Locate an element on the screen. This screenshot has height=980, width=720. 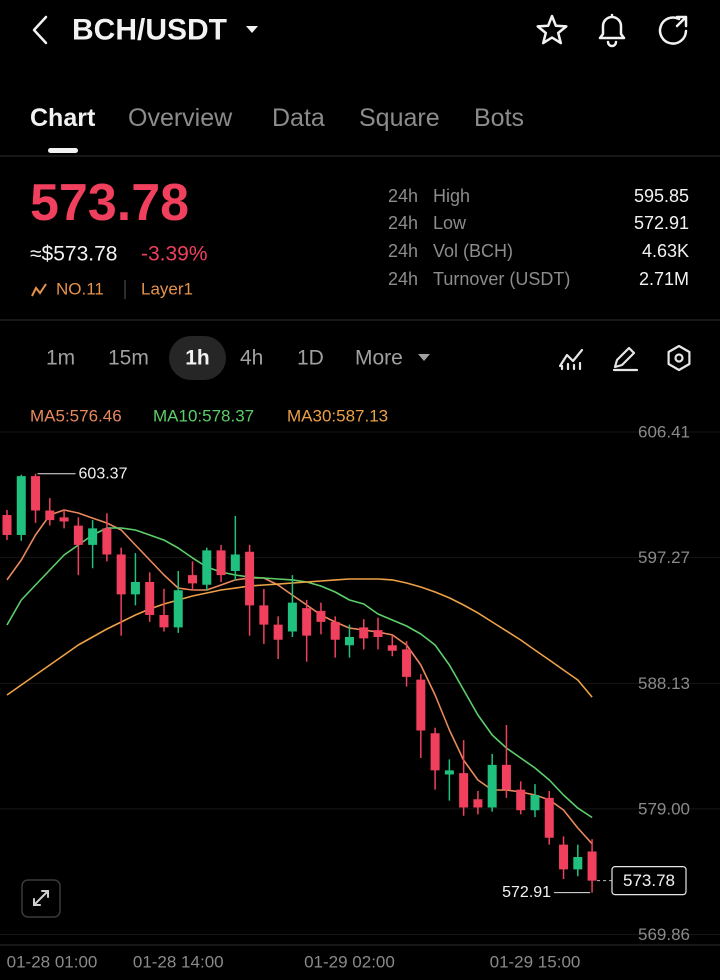
y-tick-label: 606.41 is located at coordinates (664, 431).